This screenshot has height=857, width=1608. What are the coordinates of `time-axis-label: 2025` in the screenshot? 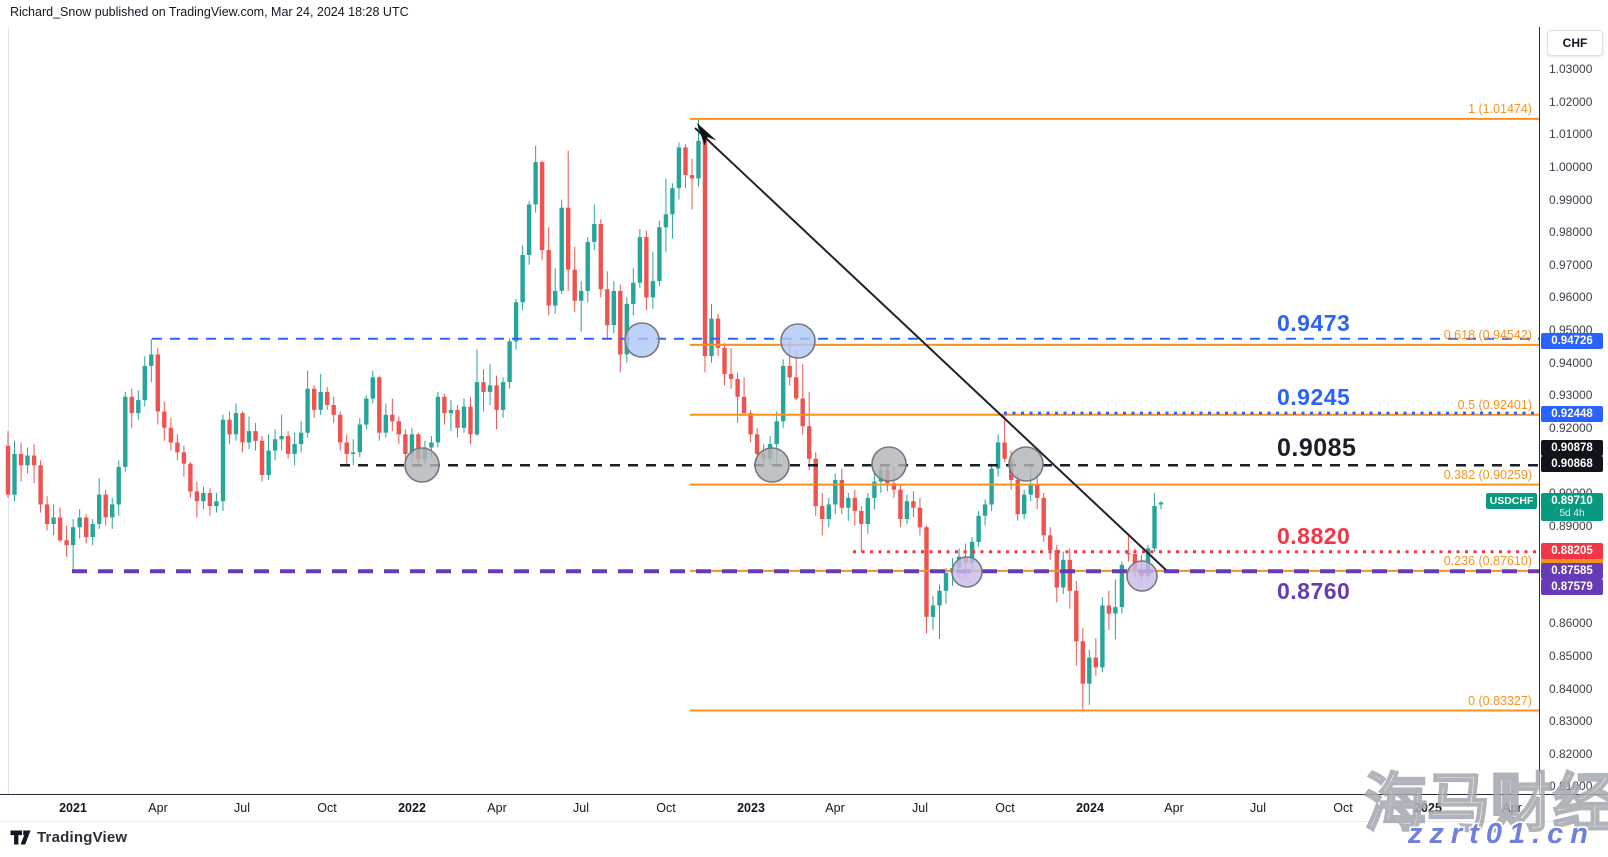 It's located at (1428, 808).